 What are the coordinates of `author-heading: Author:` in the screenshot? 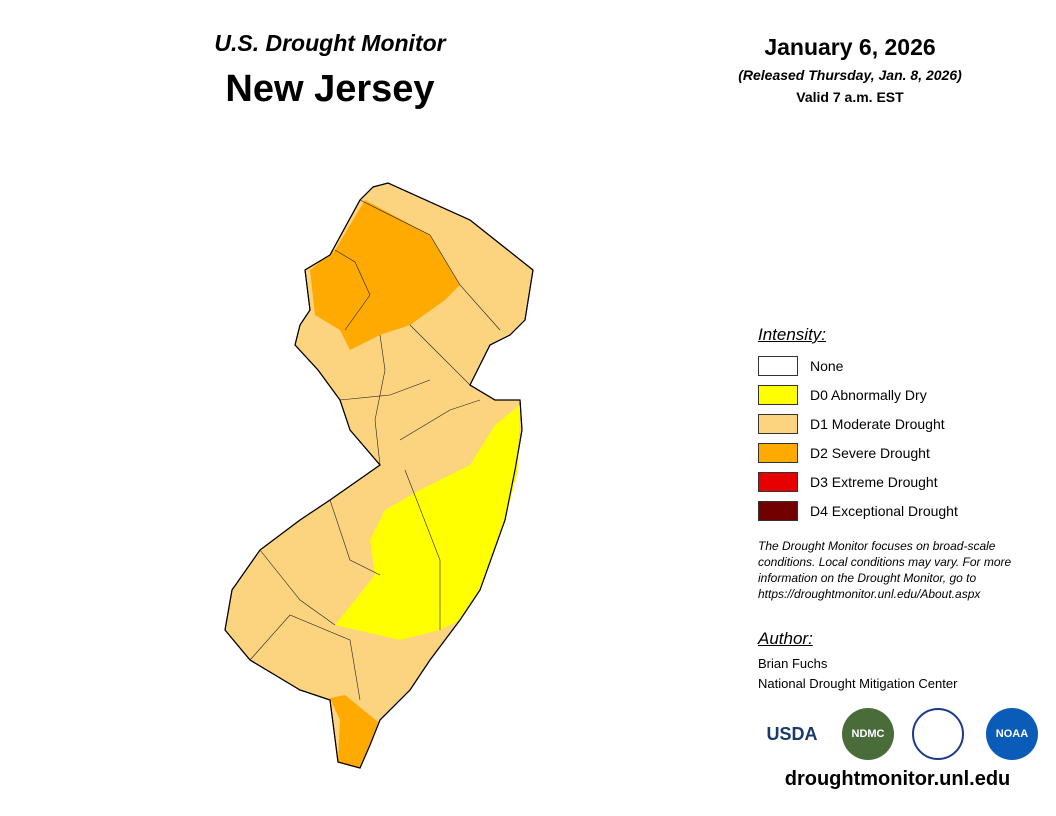 It's located at (785, 638).